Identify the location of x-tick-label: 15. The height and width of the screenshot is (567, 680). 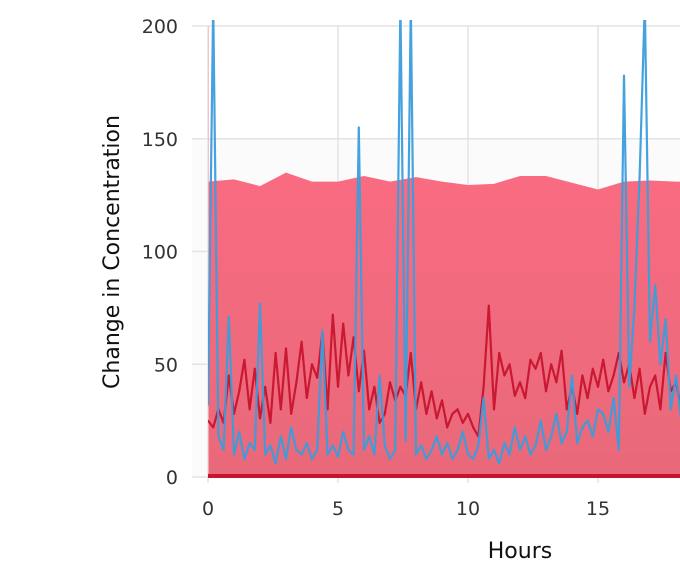
(598, 509).